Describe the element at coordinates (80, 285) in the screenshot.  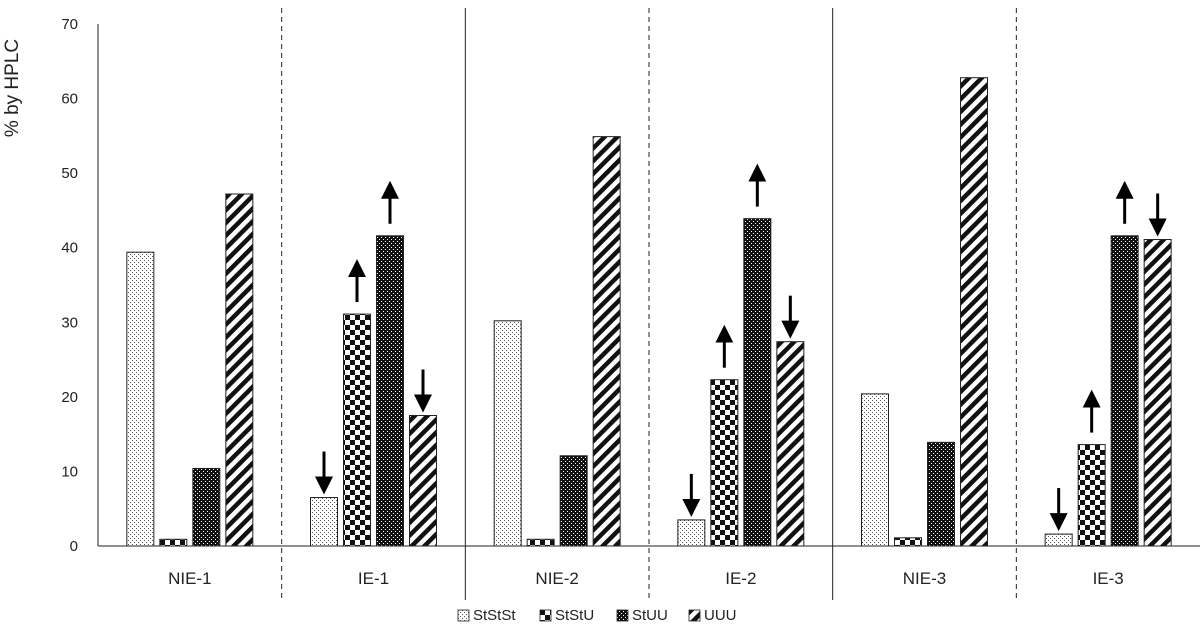
I see `y-axis: 0 10 20 30 40 50 60 70` at that location.